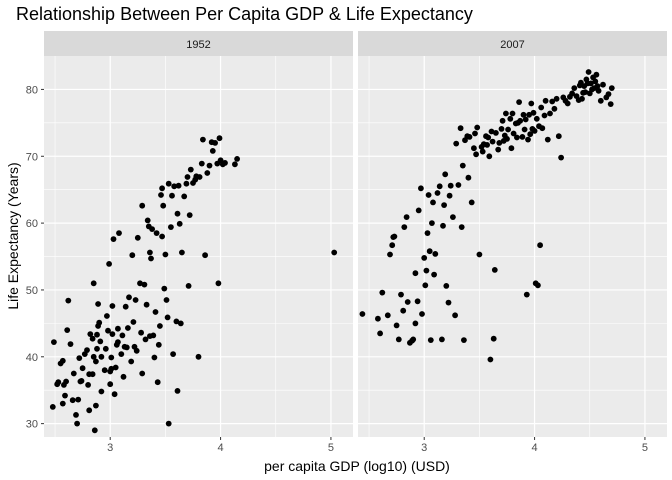 This screenshot has height=480, width=672. What do you see at coordinates (377, 445) in the screenshot?
I see `x-axis-ticks: 3 4 5 3 4 5` at bounding box center [377, 445].